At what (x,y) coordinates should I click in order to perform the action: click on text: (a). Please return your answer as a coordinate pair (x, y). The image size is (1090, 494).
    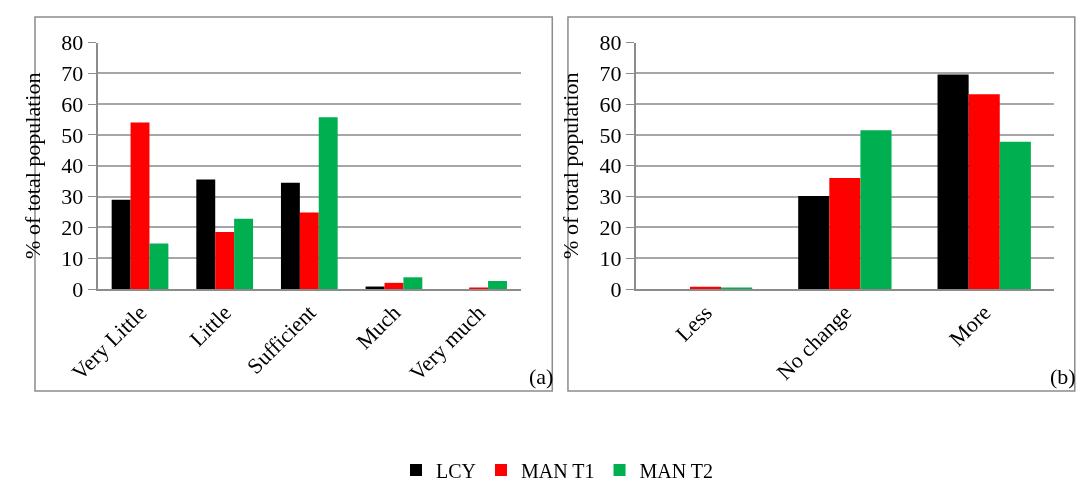
    Looking at the image, I should click on (541, 376).